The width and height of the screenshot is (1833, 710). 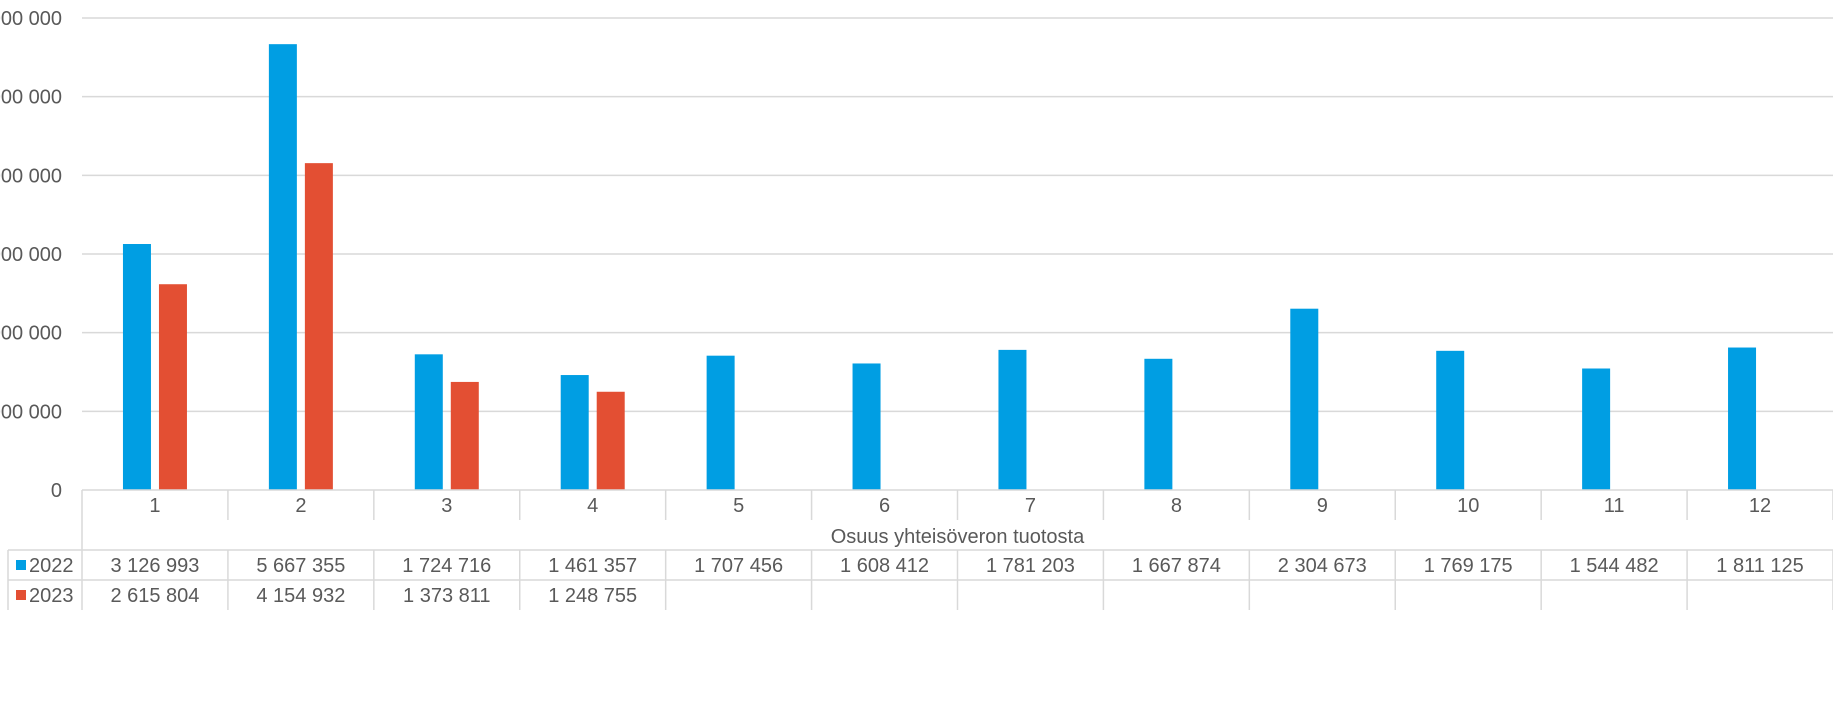 I want to click on x-axis: 1 2 3 4 5 6 7 8 9 10 11 12, so click(x=957, y=504).